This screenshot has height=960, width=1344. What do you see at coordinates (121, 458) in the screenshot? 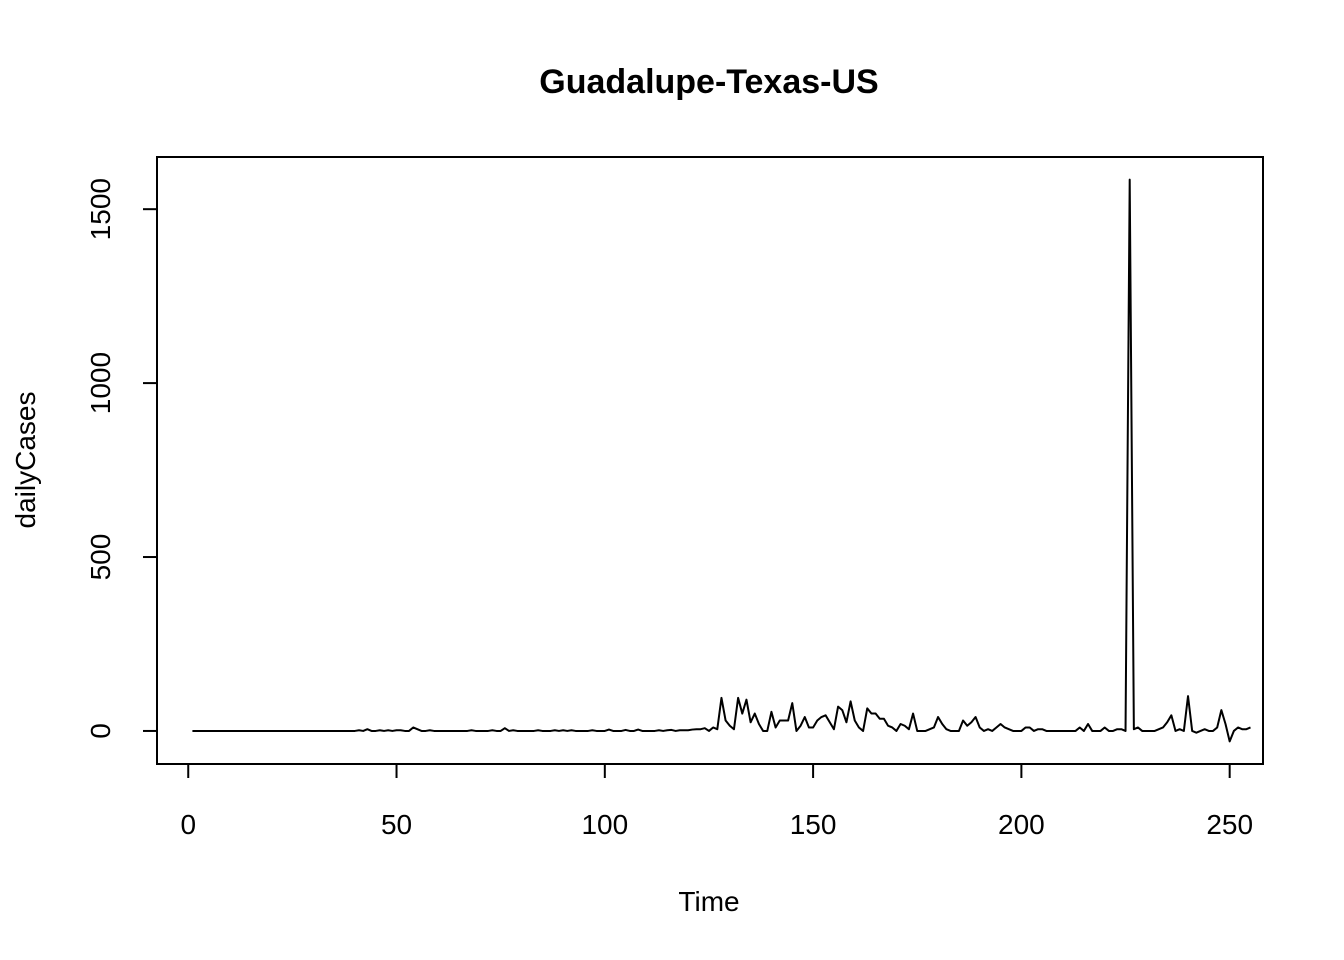
I see `y-axis: 0 500 1000 1500` at bounding box center [121, 458].